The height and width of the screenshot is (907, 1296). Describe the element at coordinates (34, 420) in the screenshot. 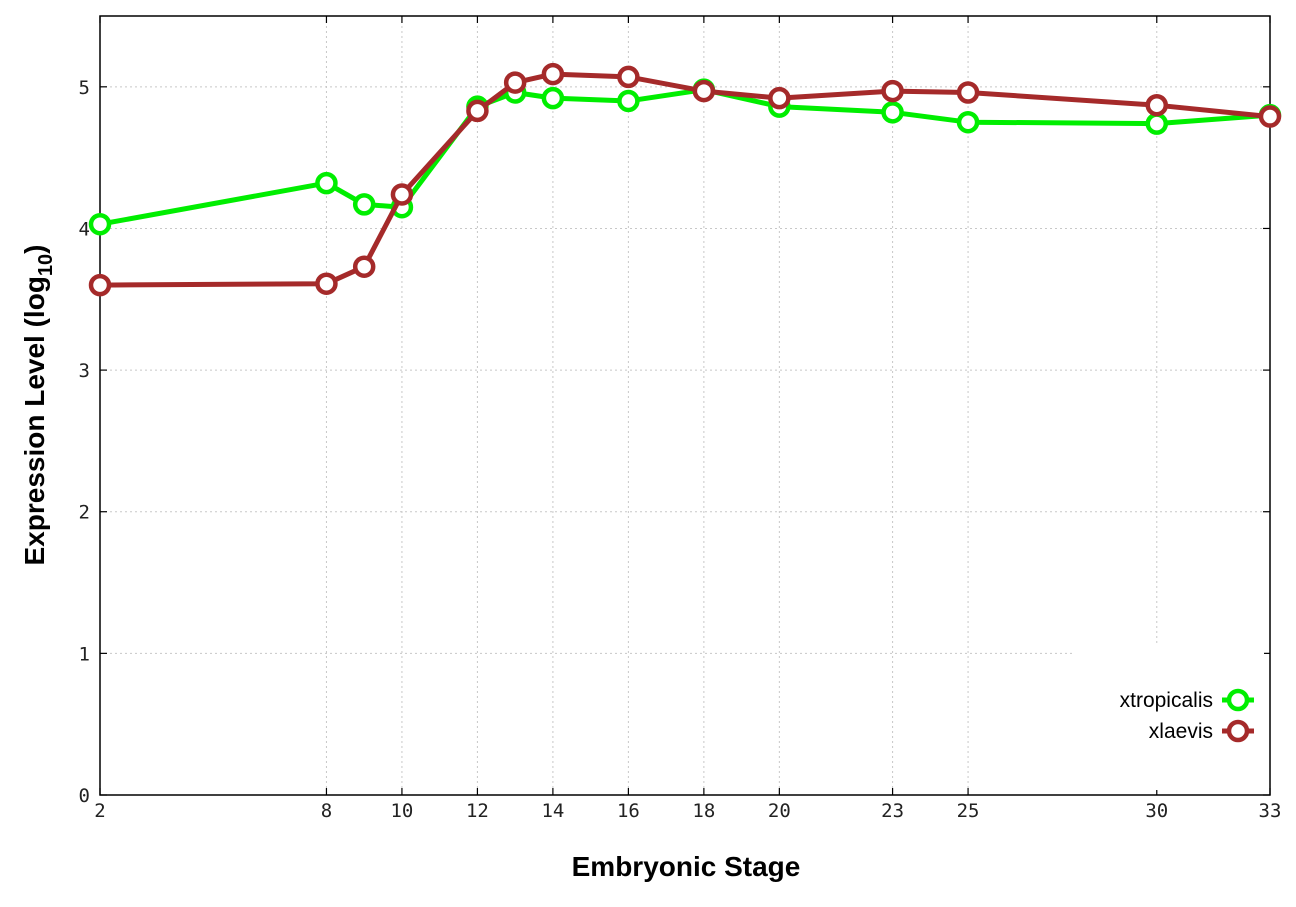

I see `y-axis-title-main: Expression Level (log` at that location.